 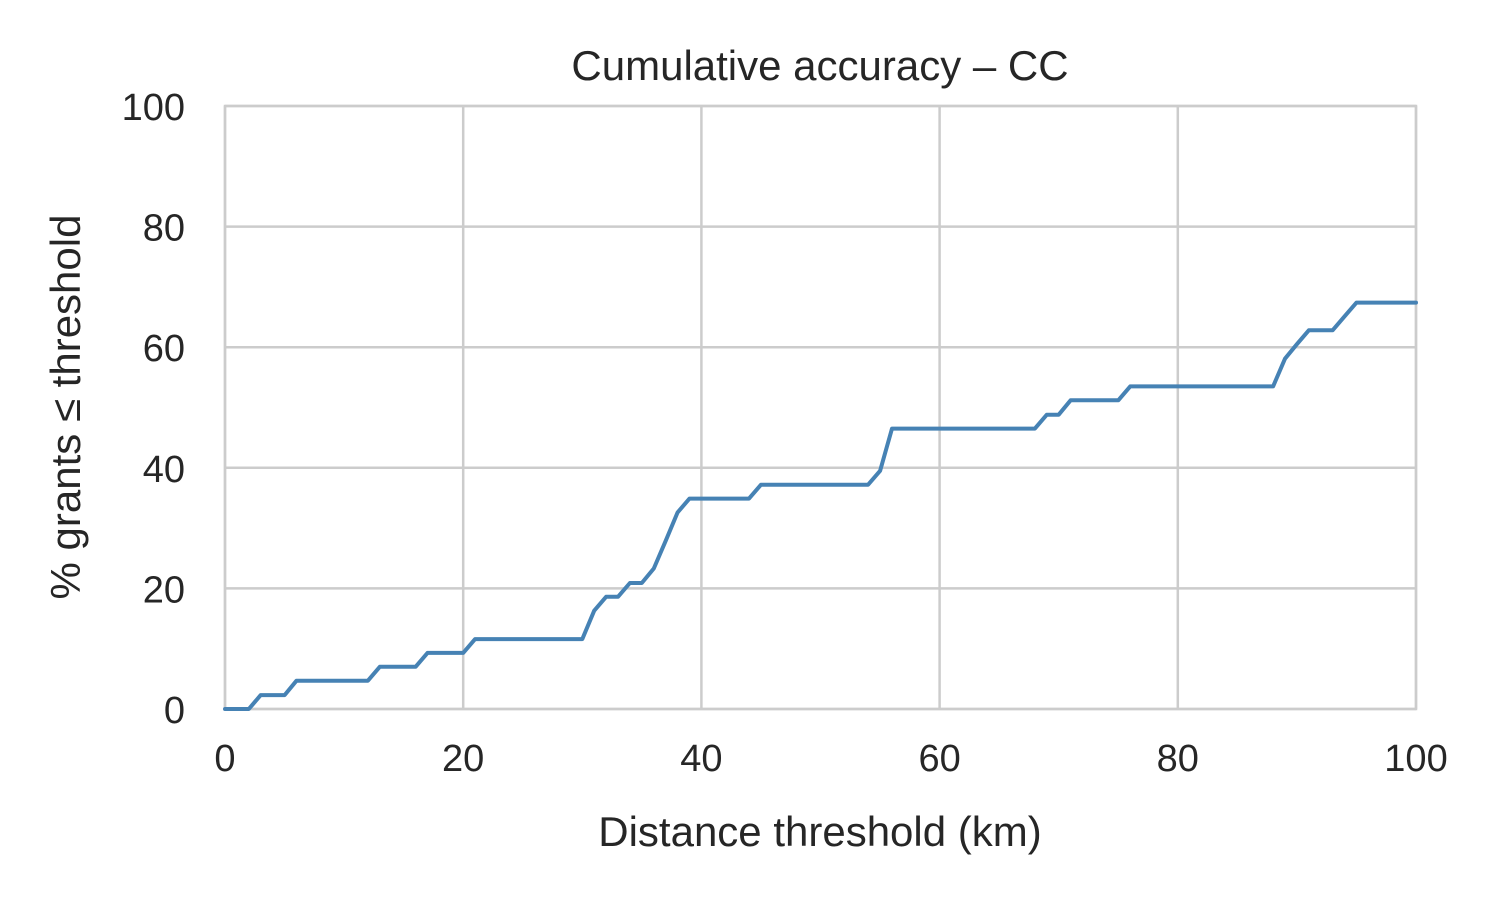 What do you see at coordinates (830, 759) in the screenshot?
I see `x-ticks: 0 20 40 60 80 100` at bounding box center [830, 759].